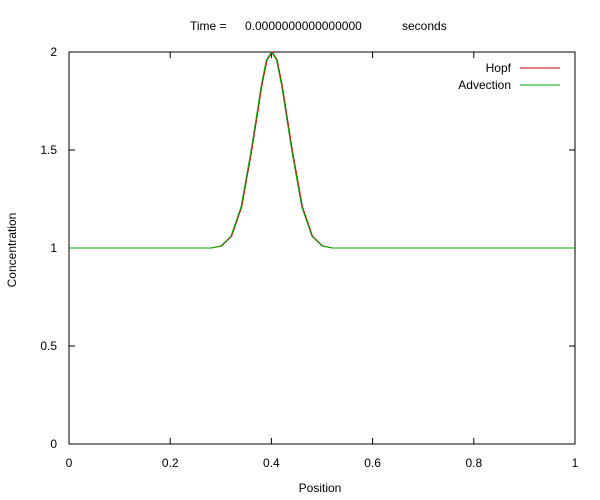 The height and width of the screenshot is (500, 600). I want to click on chart-title: Time = 0.0000000000000000 seconds, so click(318, 26).